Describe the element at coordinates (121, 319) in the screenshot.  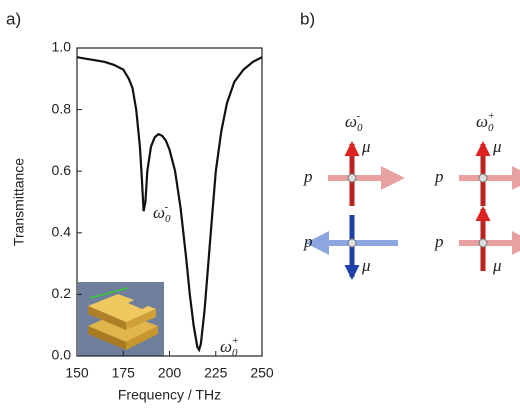
I see `inset-photo` at that location.